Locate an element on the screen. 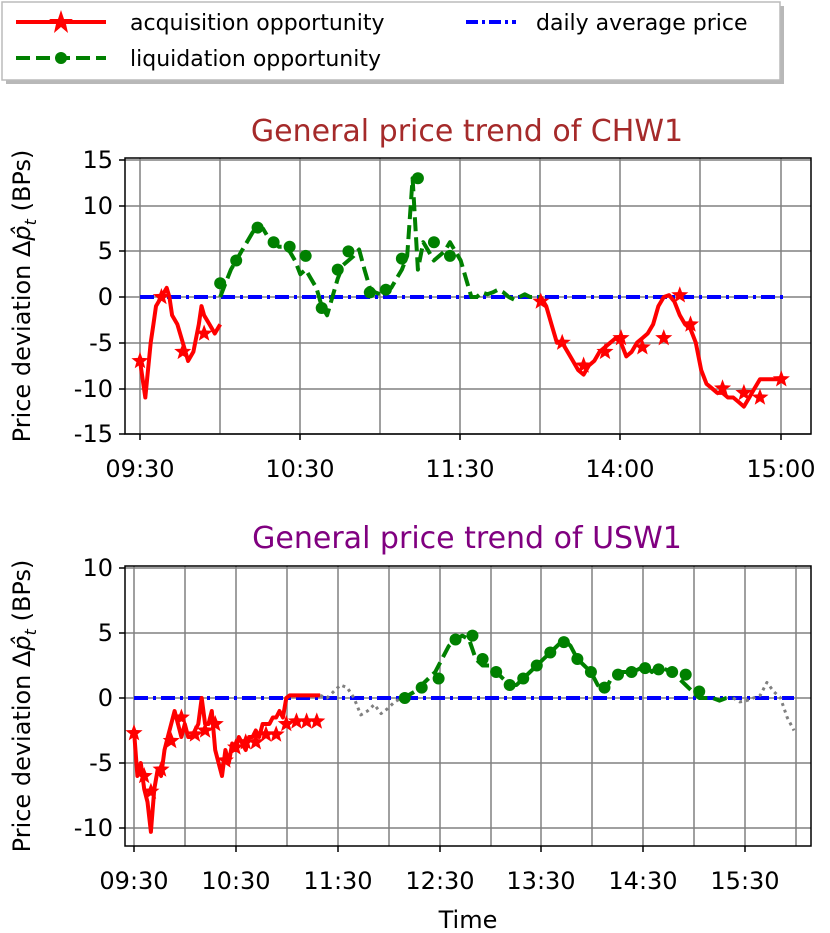  x-tick-label: 14:30 is located at coordinates (642, 881).